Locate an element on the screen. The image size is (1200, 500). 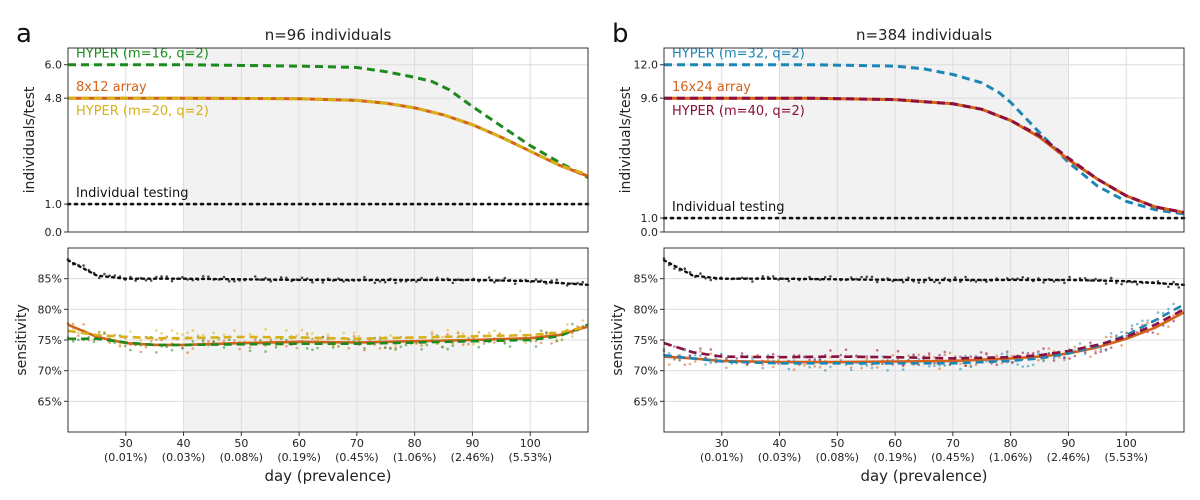
series-label: HYPER (m=40, q=2) is located at coordinates (738, 111).